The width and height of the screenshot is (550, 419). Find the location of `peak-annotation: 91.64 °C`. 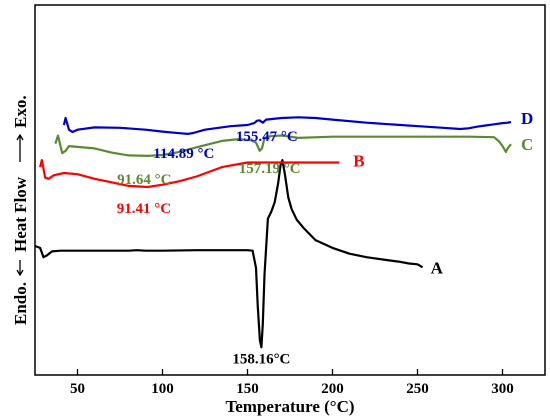

peak-annotation: 91.64 °C is located at coordinates (144, 180).